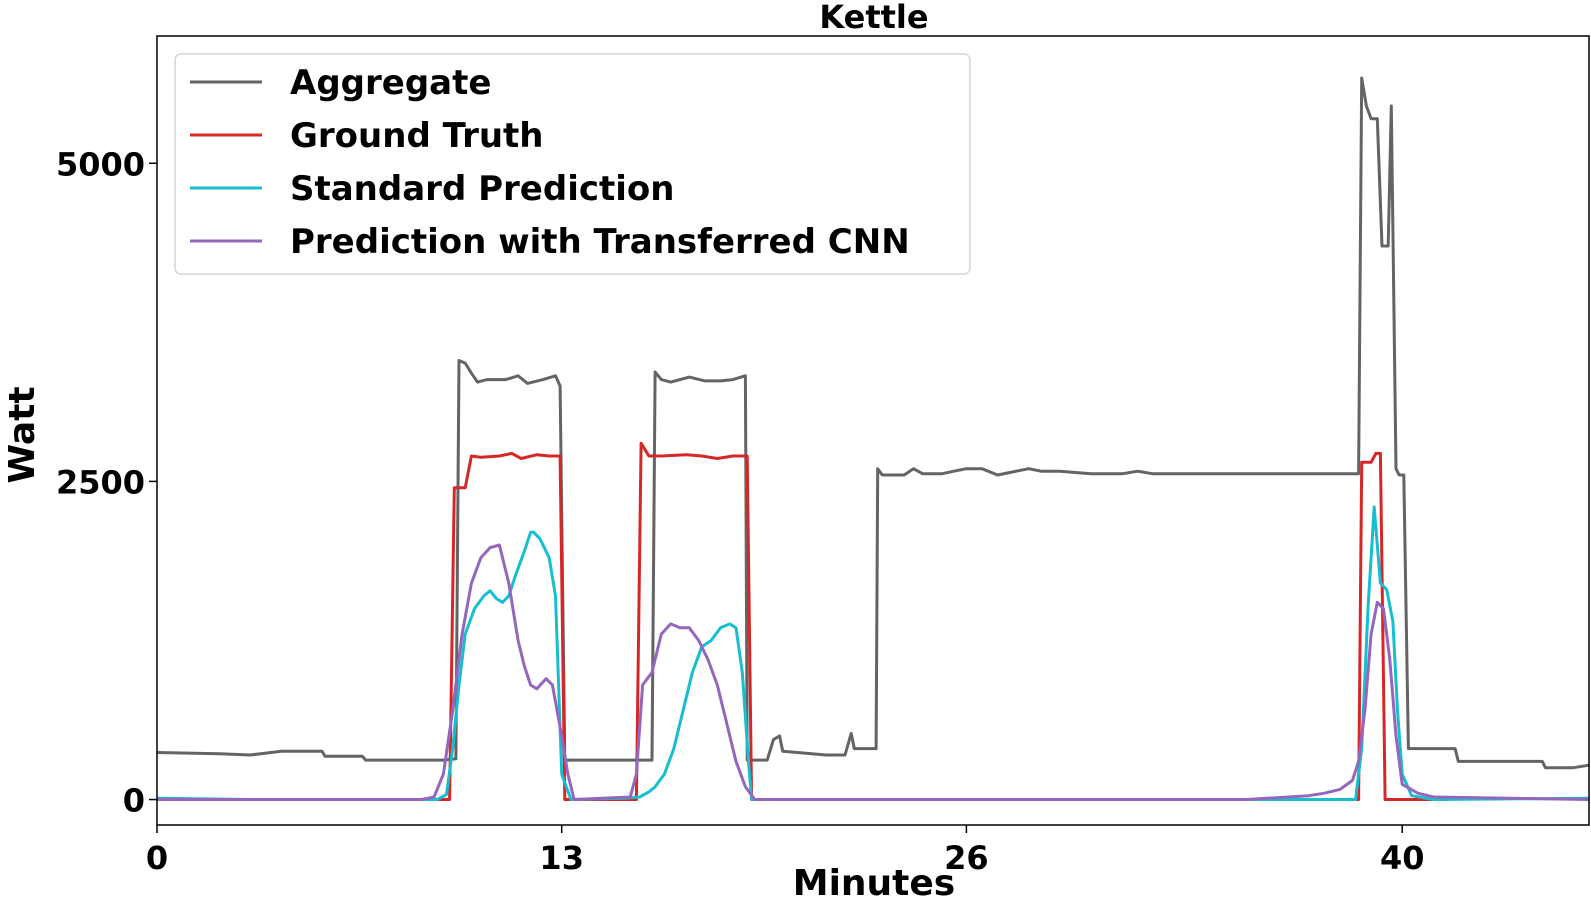 This screenshot has height=903, width=1591. Describe the element at coordinates (1402, 858) in the screenshot. I see `x-tick-label: 40` at that location.